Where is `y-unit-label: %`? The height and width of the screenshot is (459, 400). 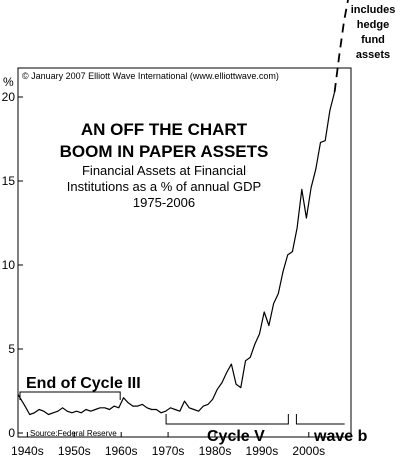 y-unit-label: % is located at coordinates (8, 82).